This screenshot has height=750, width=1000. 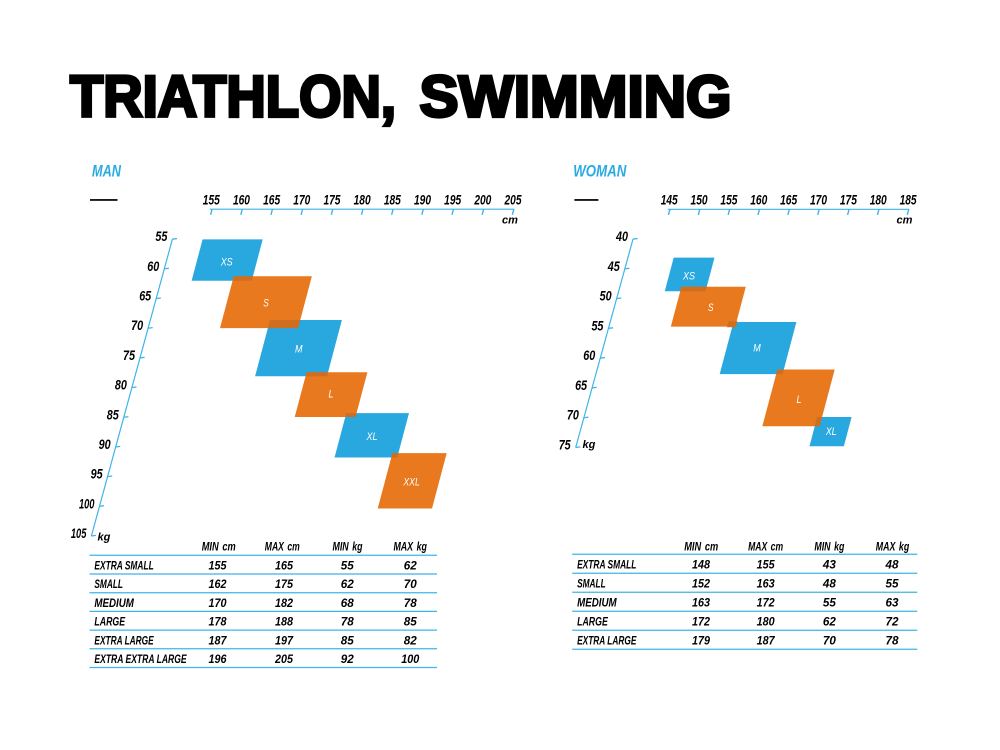 I want to click on svg-text: 40, so click(x=621, y=236).